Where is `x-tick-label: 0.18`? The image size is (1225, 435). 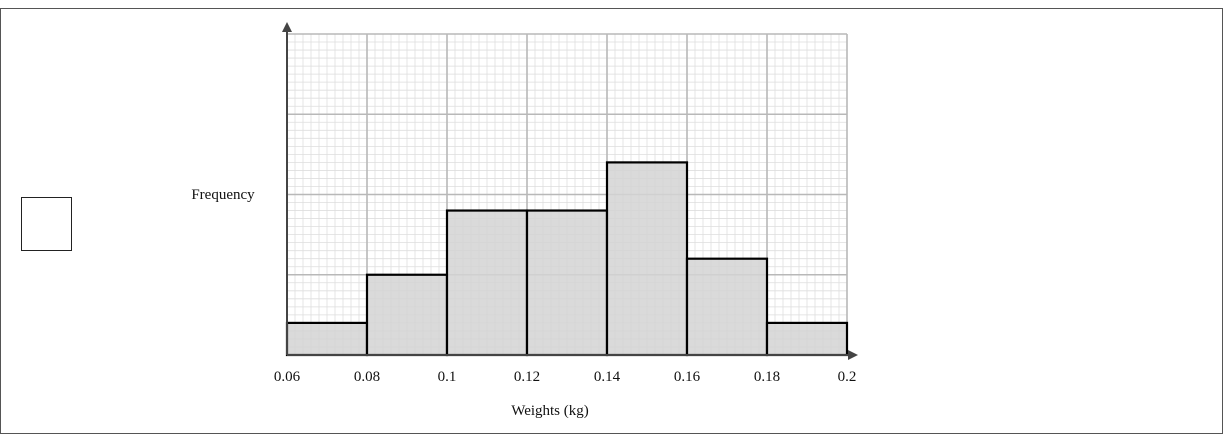
x-tick-label: 0.18 is located at coordinates (767, 377).